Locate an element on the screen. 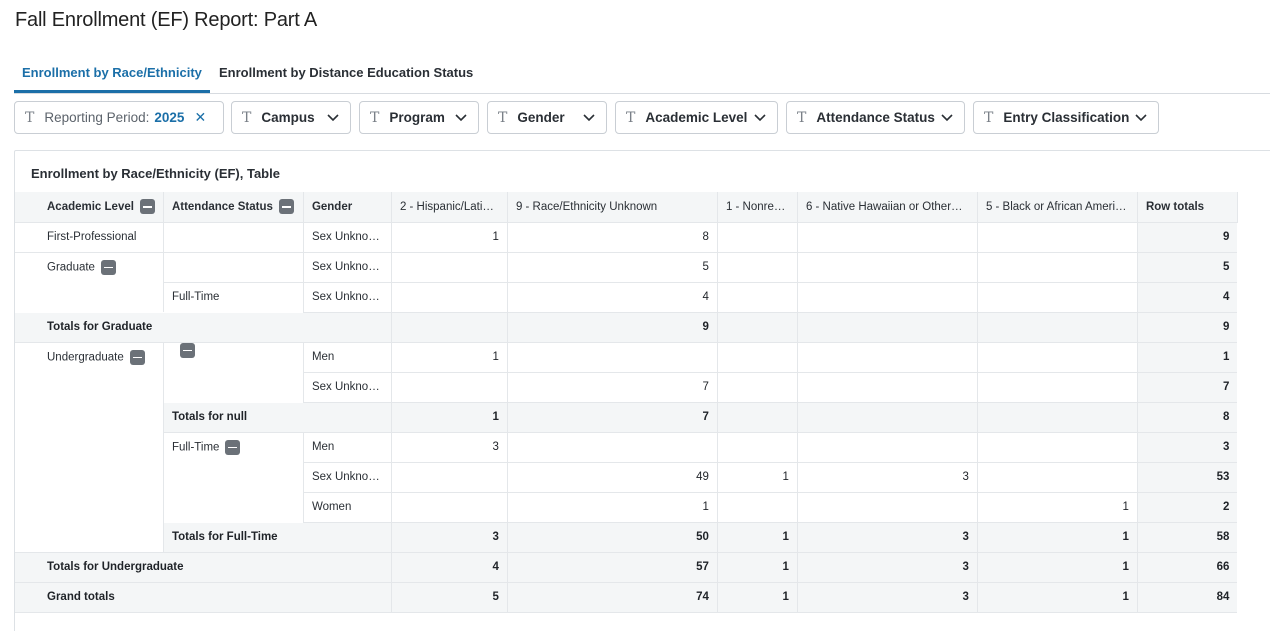 This screenshot has width=1270, height=631. filter-label: Program is located at coordinates (417, 117).